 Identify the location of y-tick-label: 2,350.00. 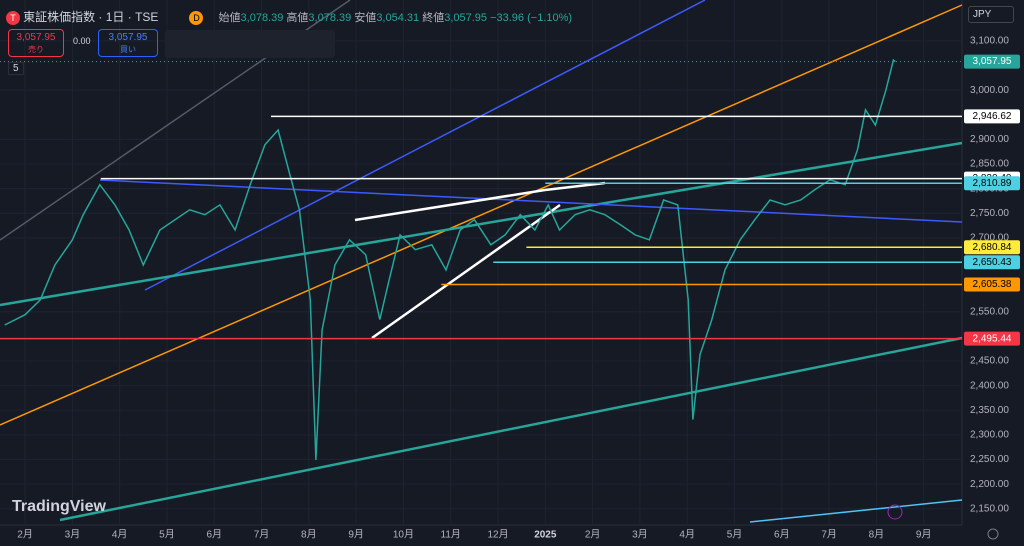
(989, 410).